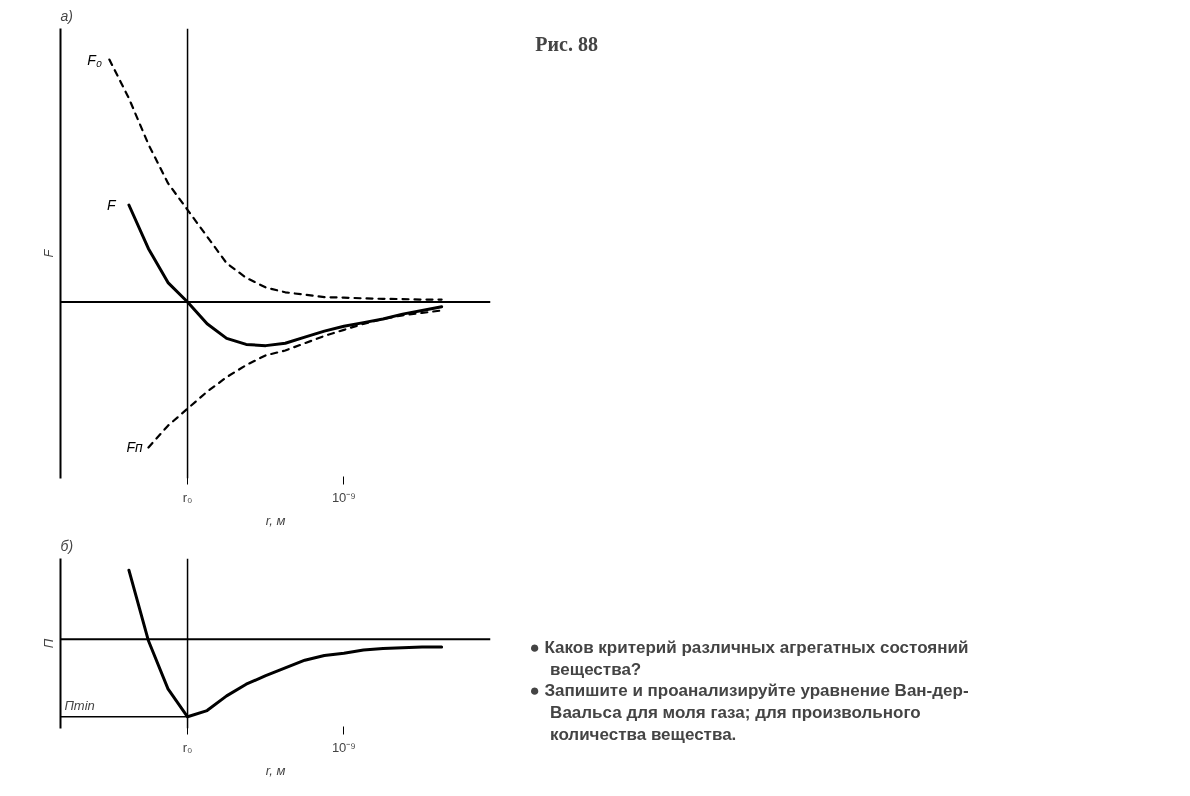 The height and width of the screenshot is (796, 1190). What do you see at coordinates (135, 447) in the screenshot?
I see `series-label: Fп` at bounding box center [135, 447].